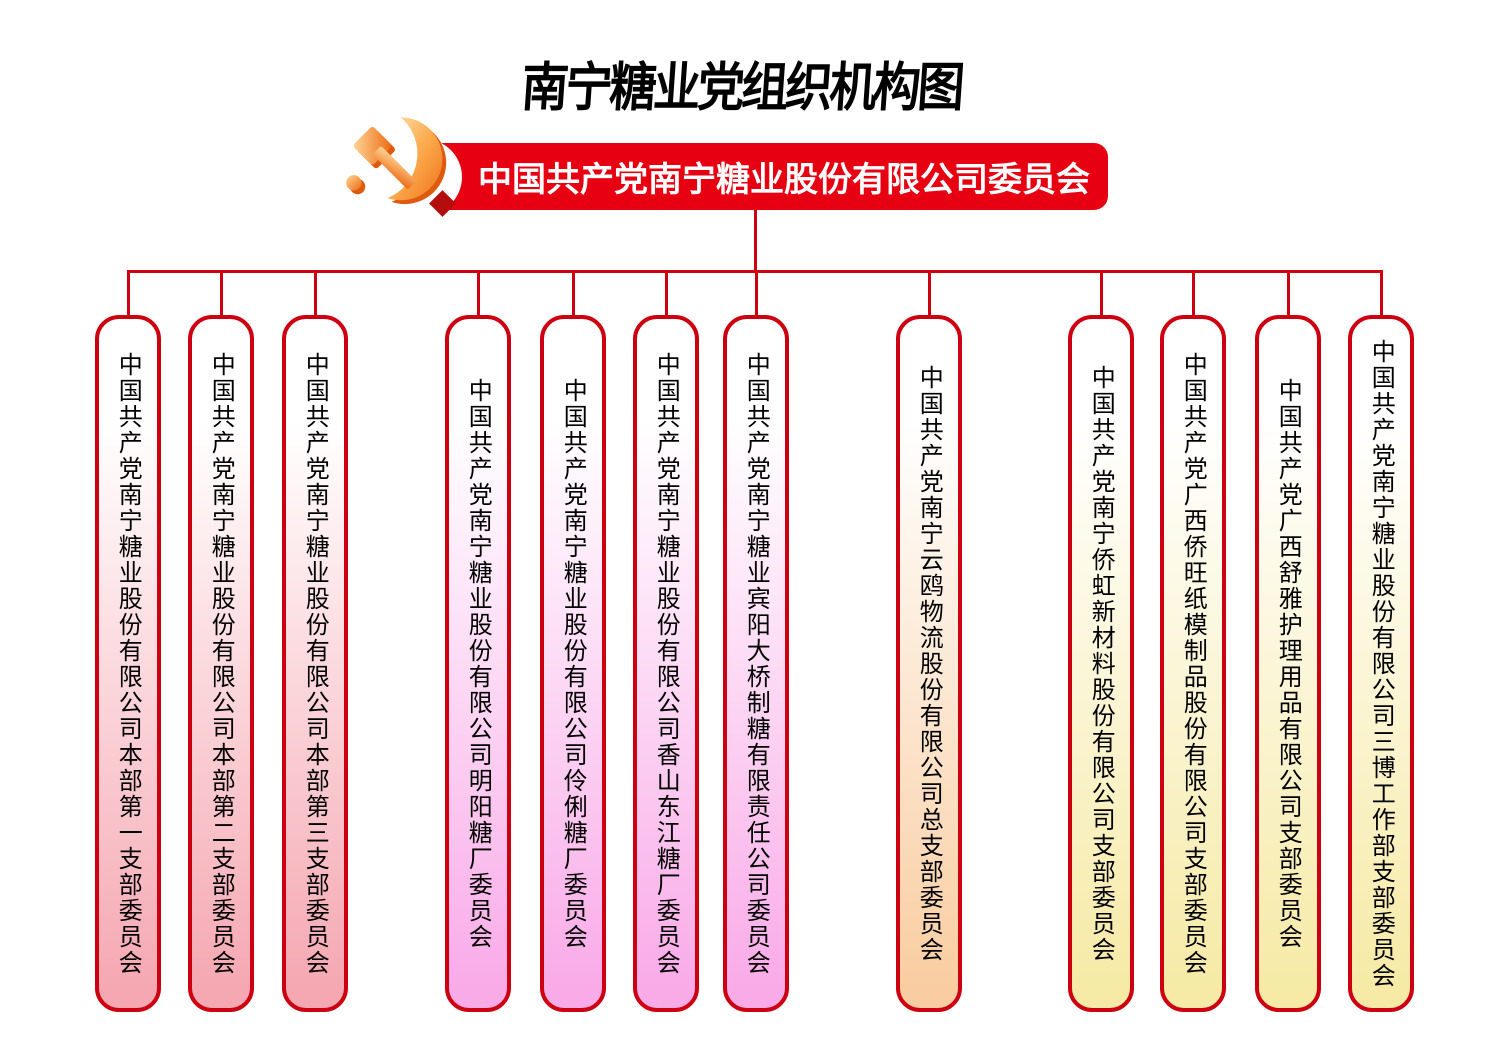 This screenshot has width=1500, height=1061. I want to click on branch-box-11: 中国共产党广西舒雅护理用品有限公司支部委员会, so click(1288, 663).